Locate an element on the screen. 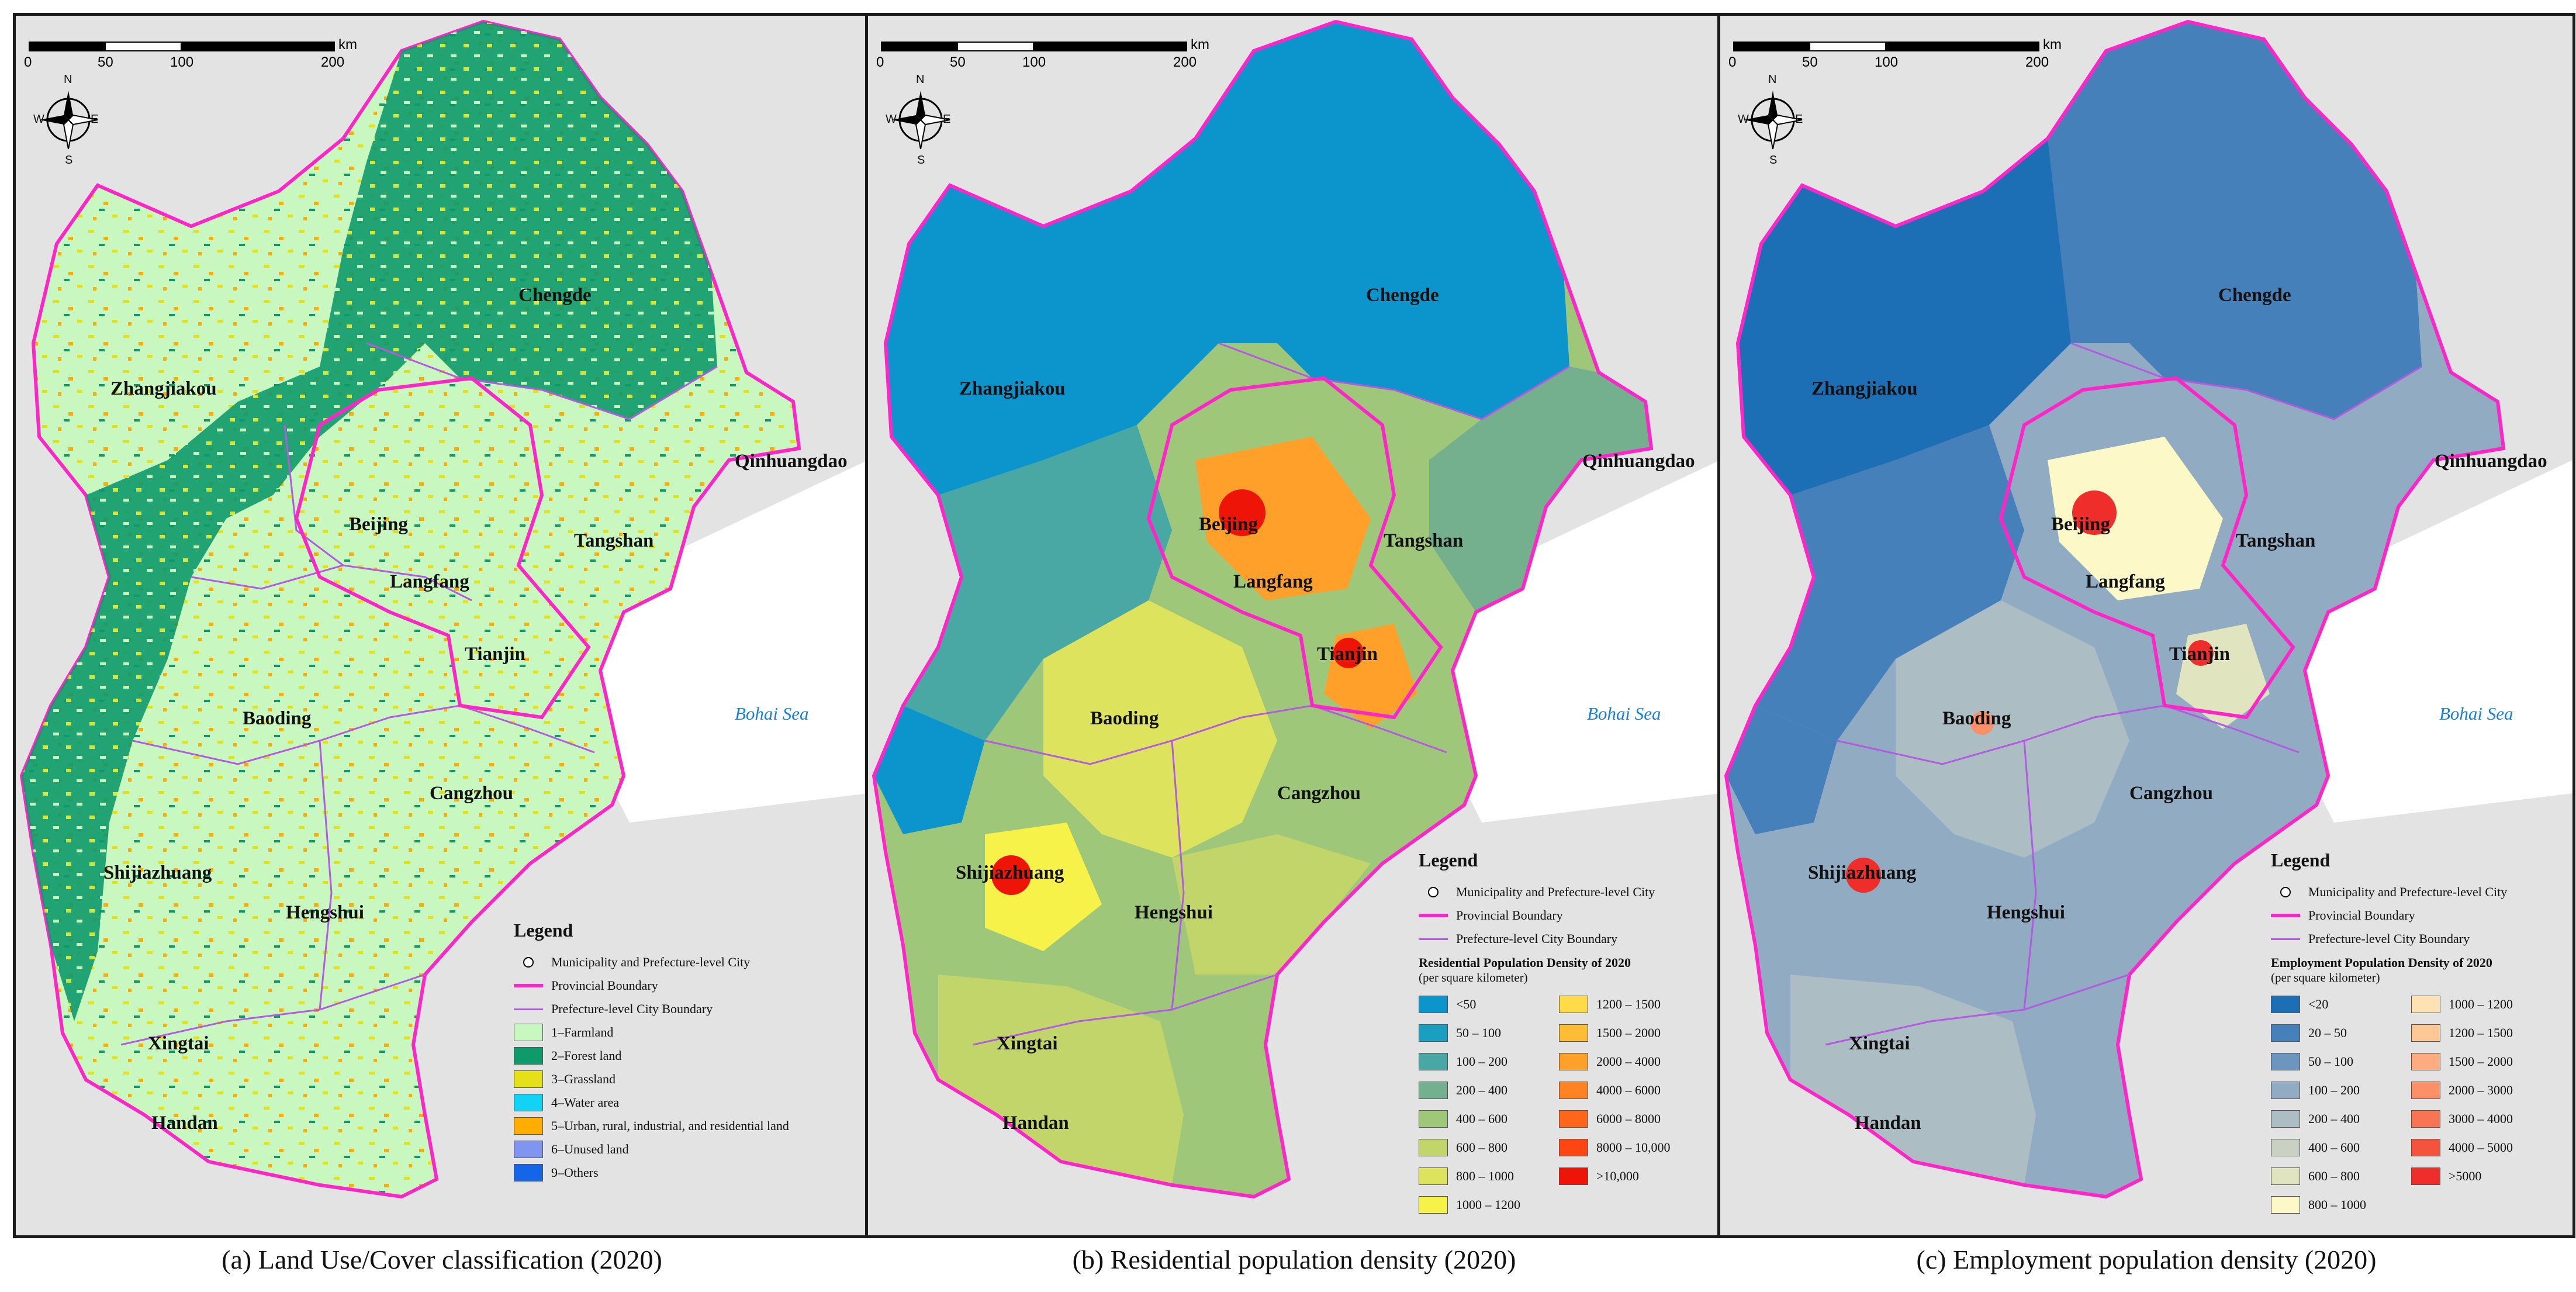 Image resolution: width=2576 pixels, height=1292 pixels. landuse-class-label: 6–Unused land is located at coordinates (590, 1149).